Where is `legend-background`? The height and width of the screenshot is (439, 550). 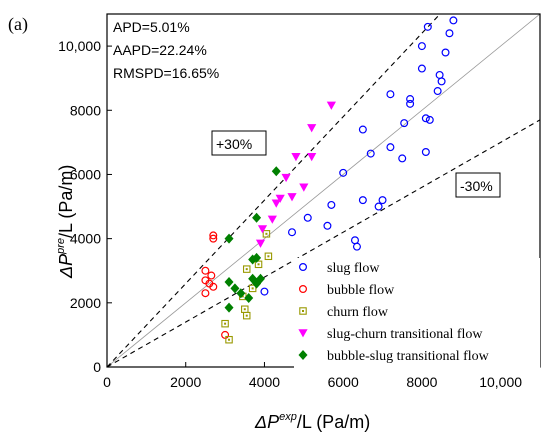 legend-background is located at coordinates (417, 314).